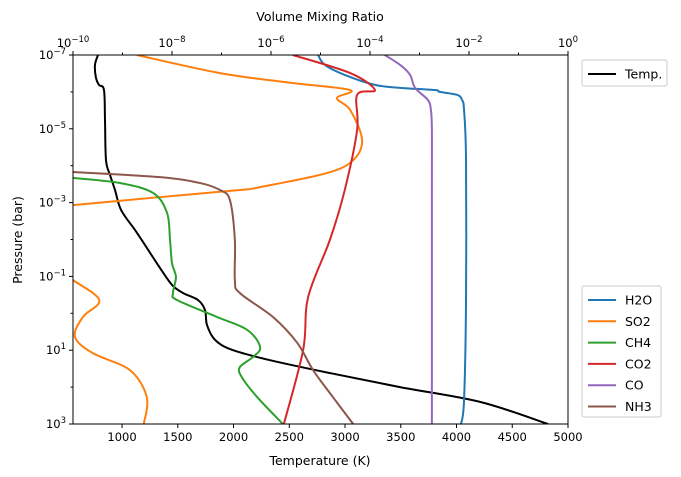 The width and height of the screenshot is (681, 477). What do you see at coordinates (512, 437) in the screenshot?
I see `x-tick-label: 4500` at bounding box center [512, 437].